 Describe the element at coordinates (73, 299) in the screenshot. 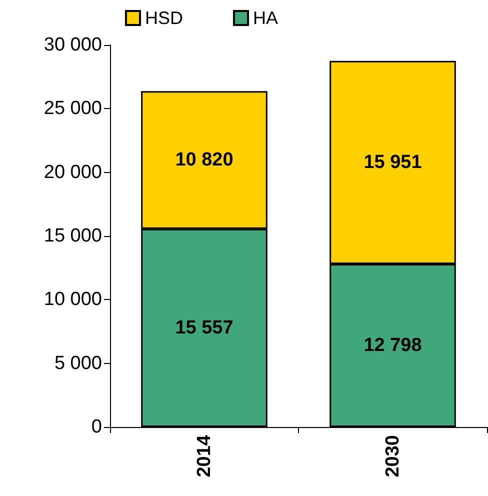

I see `y-tick-label: 10 000` at that location.